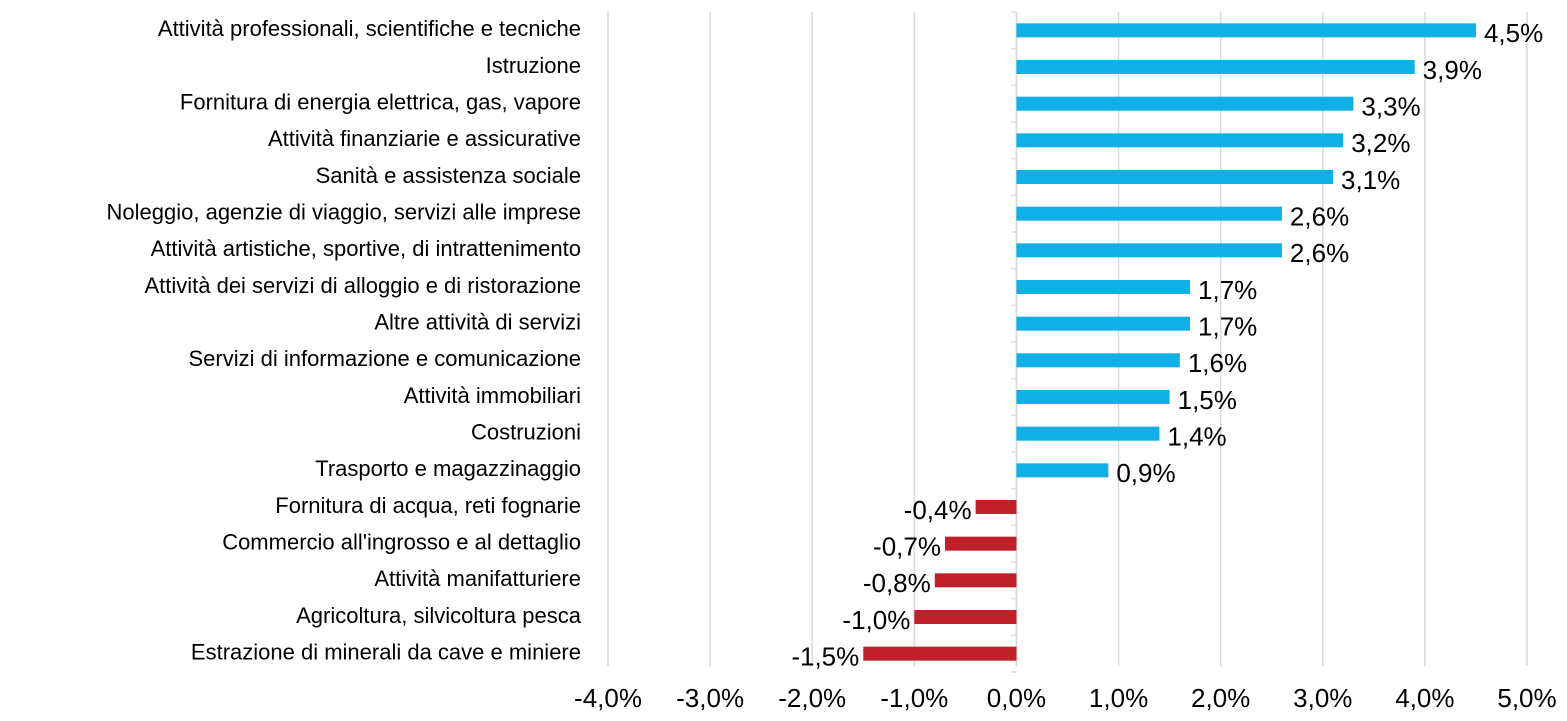 Image resolution: width=1567 pixels, height=721 pixels. Describe the element at coordinates (533, 65) in the screenshot. I see `category-label: Istruzione` at that location.